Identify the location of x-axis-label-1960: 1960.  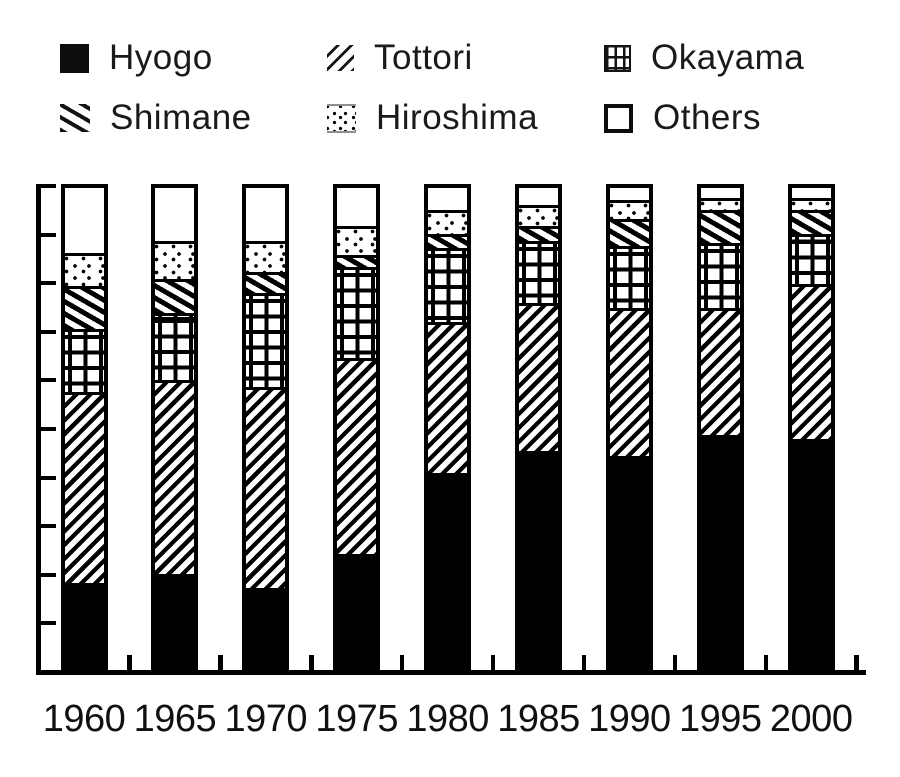
(84, 719).